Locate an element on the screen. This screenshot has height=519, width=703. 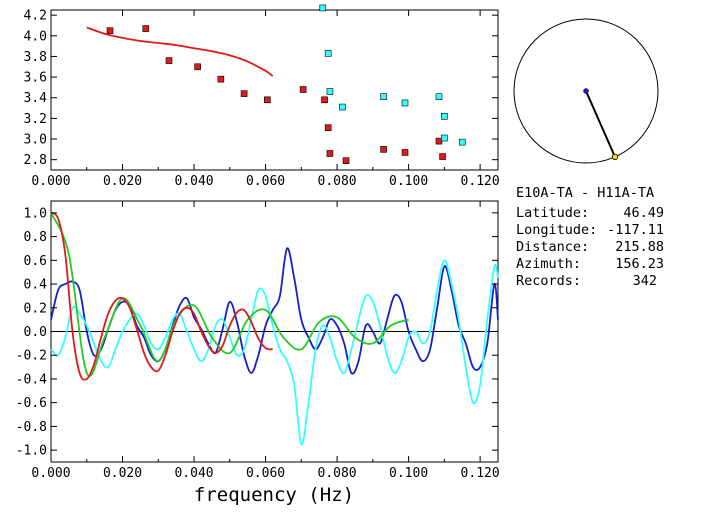
azimuth-value: 156.23 is located at coordinates (639, 264).